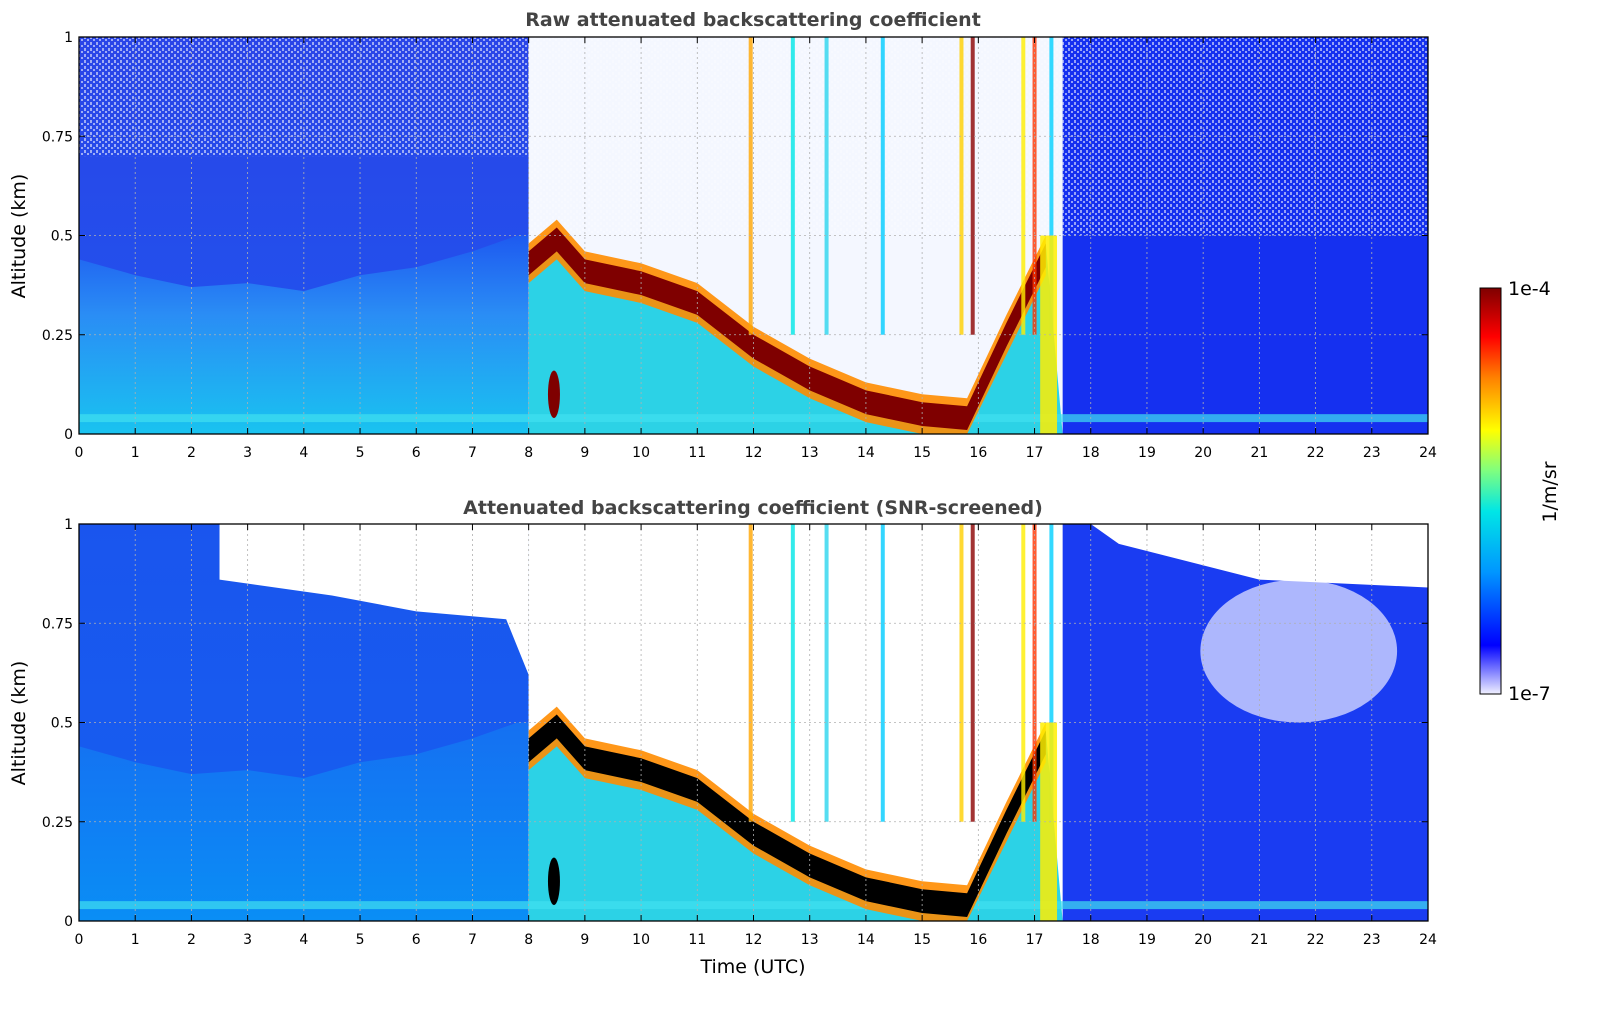 This screenshot has width=1621, height=1020. Describe the element at coordinates (1259, 453) in the screenshot. I see `x-tick-label: 21` at that location.